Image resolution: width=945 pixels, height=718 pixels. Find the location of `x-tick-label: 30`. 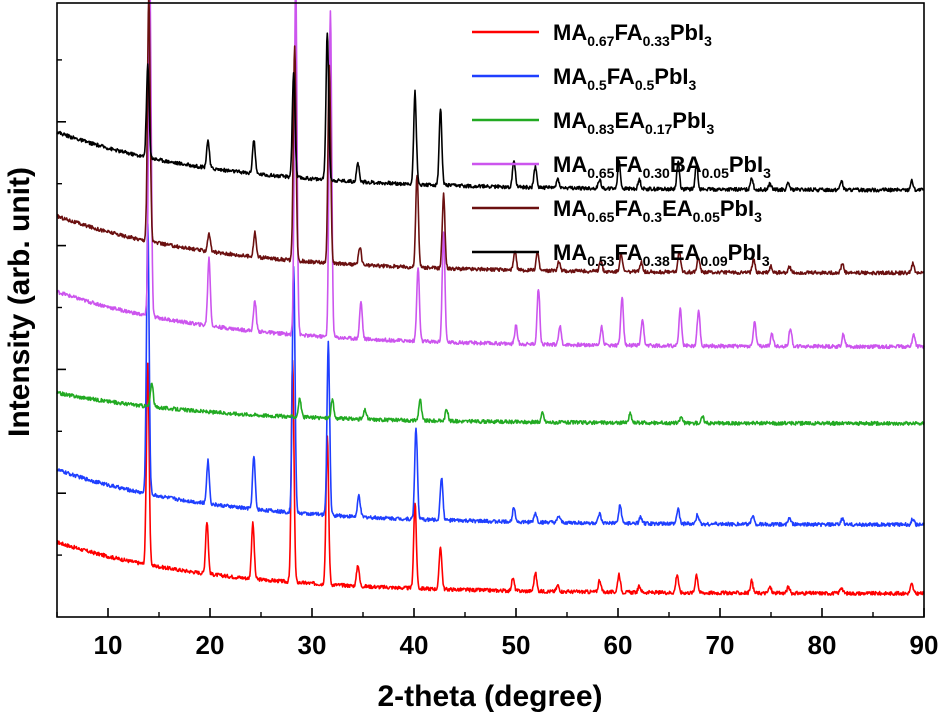

x-tick-label: 30 is located at coordinates (312, 645).